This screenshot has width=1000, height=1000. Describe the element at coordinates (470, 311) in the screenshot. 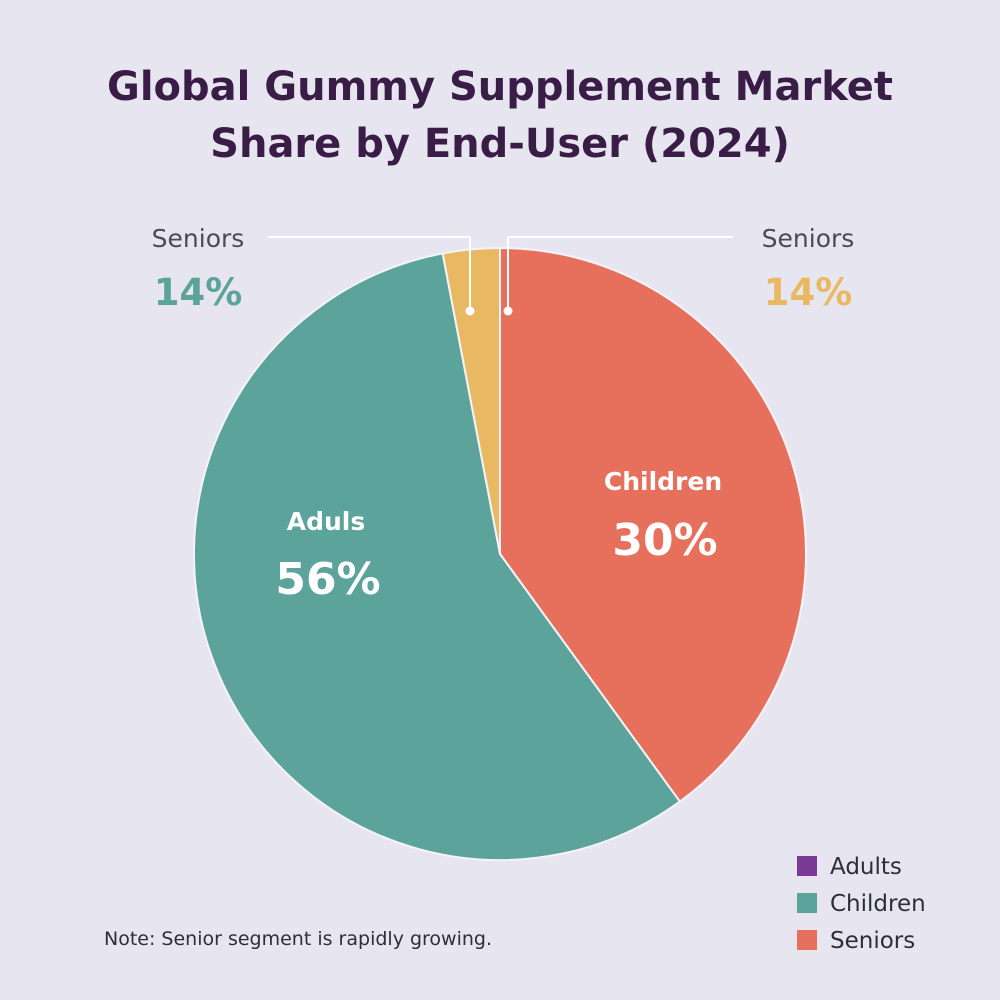

I see `left-leader-dot` at that location.